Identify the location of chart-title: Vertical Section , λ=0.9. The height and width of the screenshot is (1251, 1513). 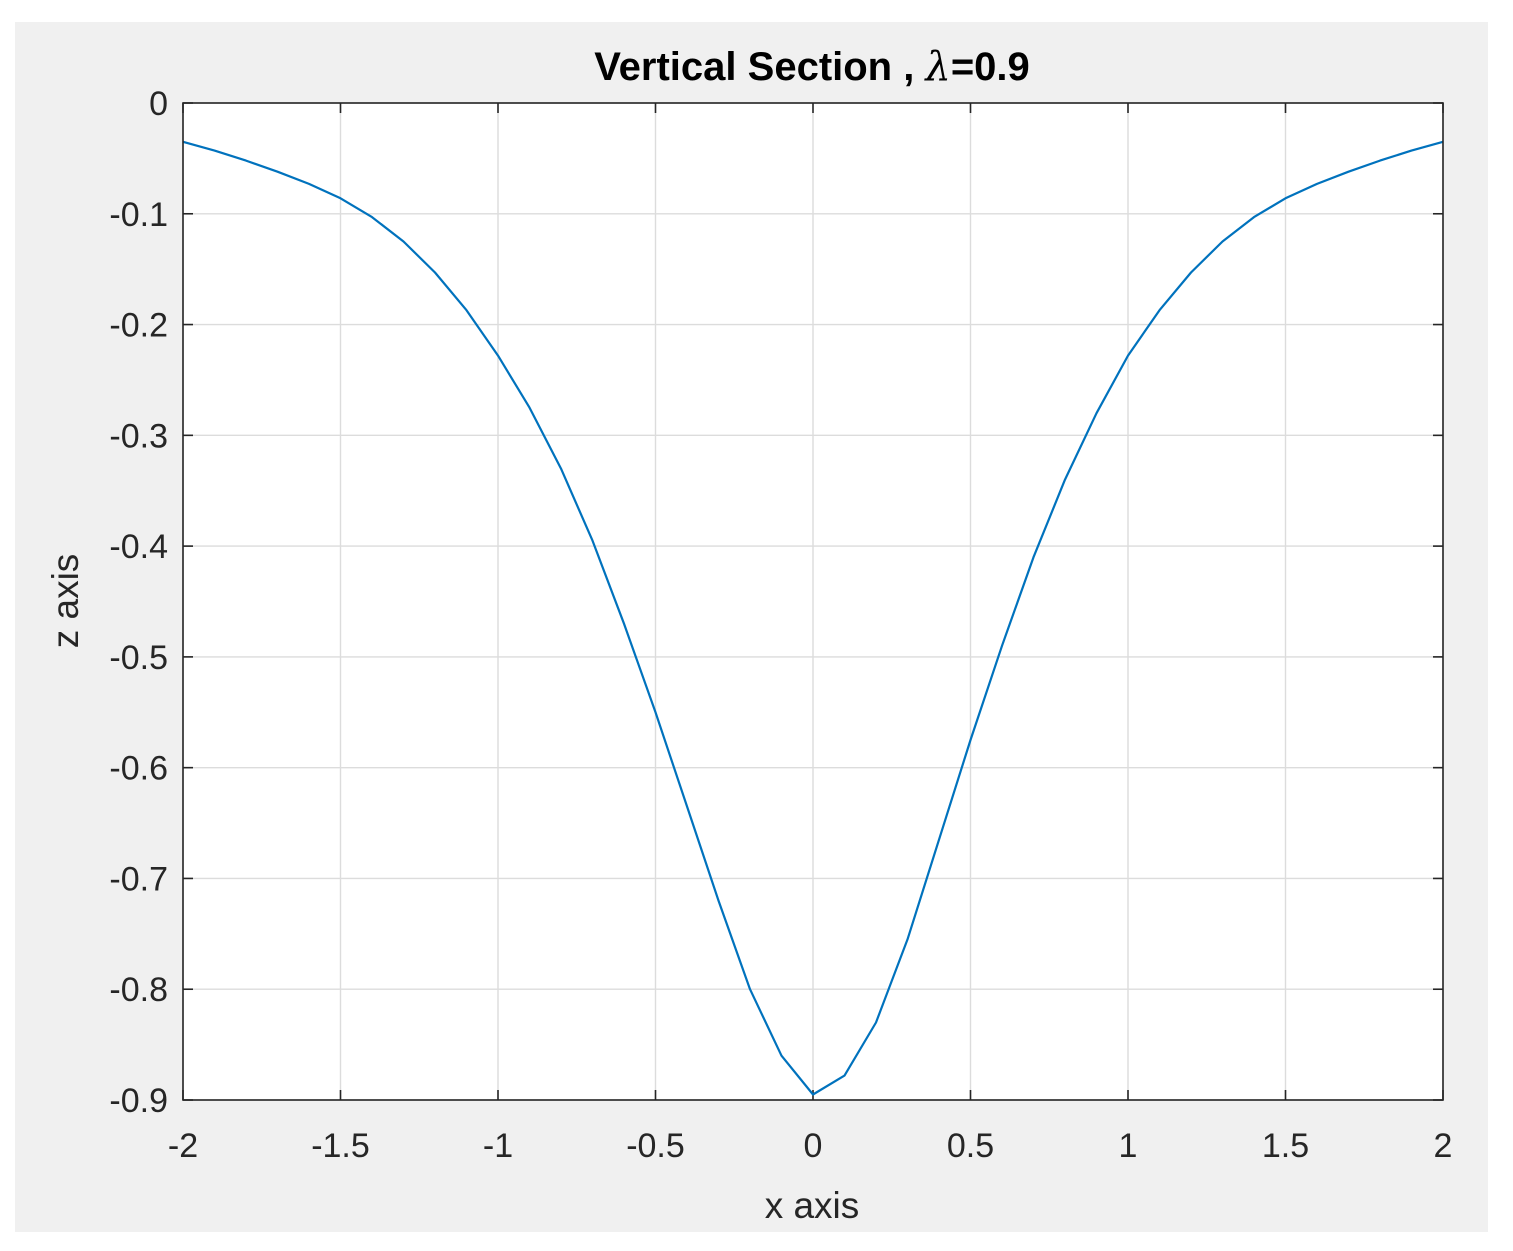
(812, 67).